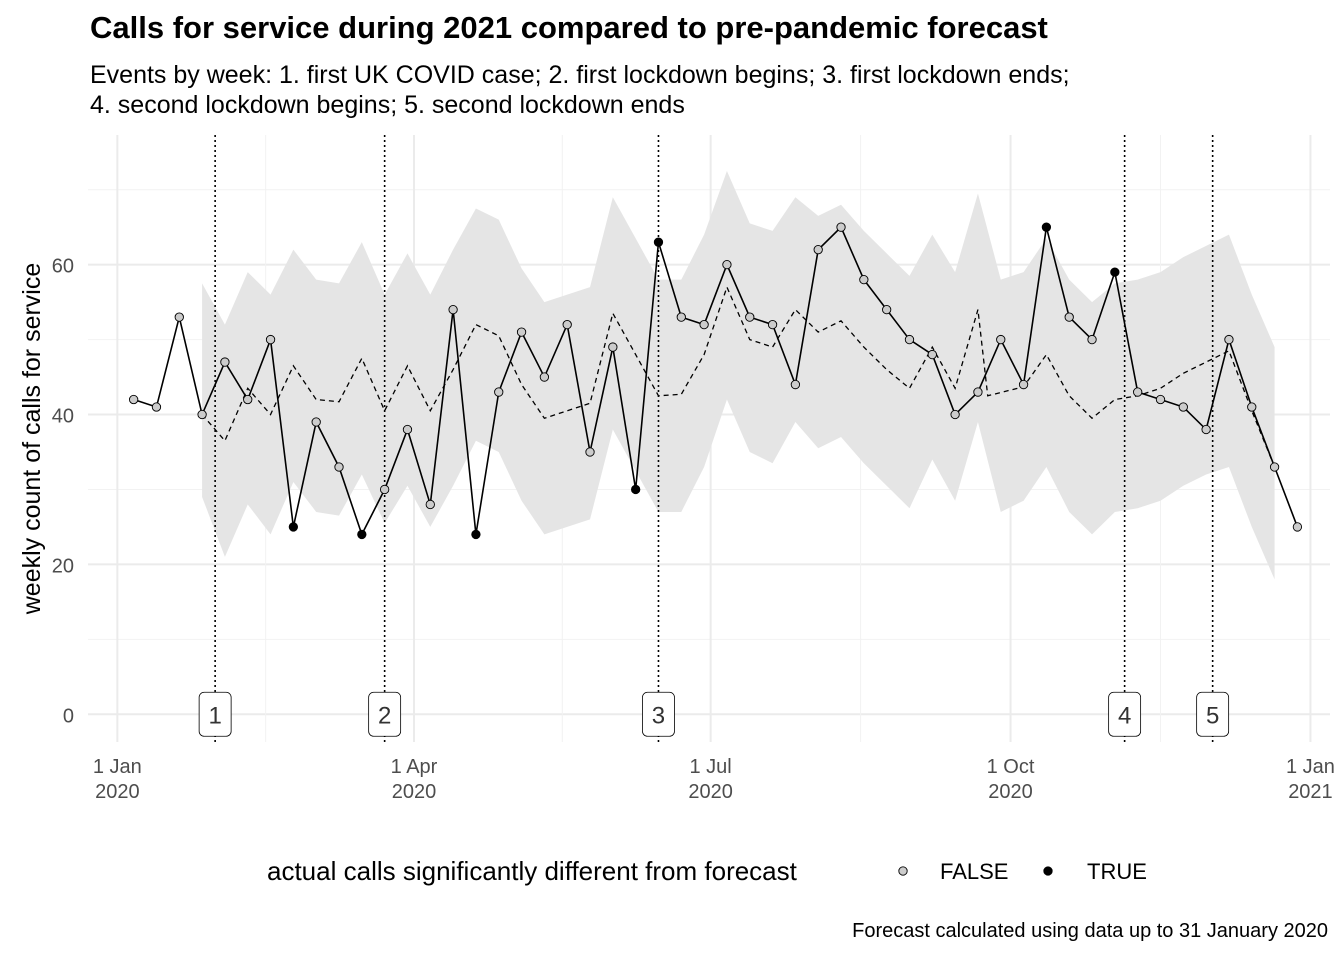  Describe the element at coordinates (1117, 871) in the screenshot. I see `legend-label-true: TRUE` at that location.